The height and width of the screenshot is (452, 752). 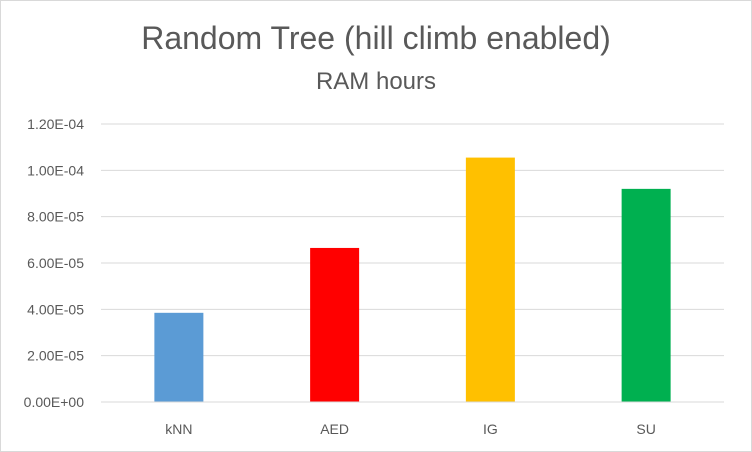 What do you see at coordinates (335, 324) in the screenshot?
I see `bar-aed` at bounding box center [335, 324].